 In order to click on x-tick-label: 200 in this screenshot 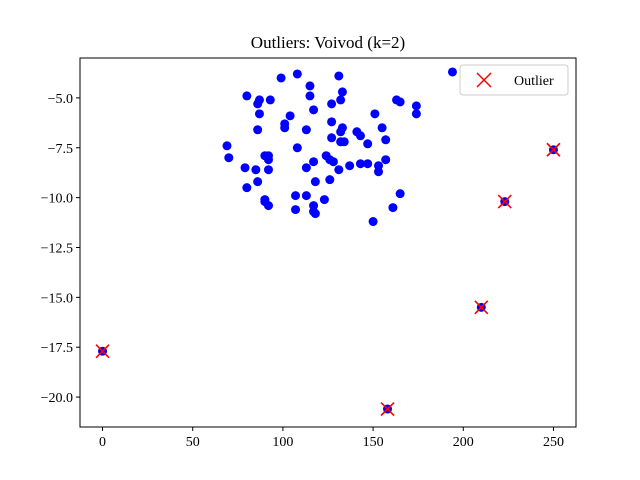, I will do `click(463, 442)`.